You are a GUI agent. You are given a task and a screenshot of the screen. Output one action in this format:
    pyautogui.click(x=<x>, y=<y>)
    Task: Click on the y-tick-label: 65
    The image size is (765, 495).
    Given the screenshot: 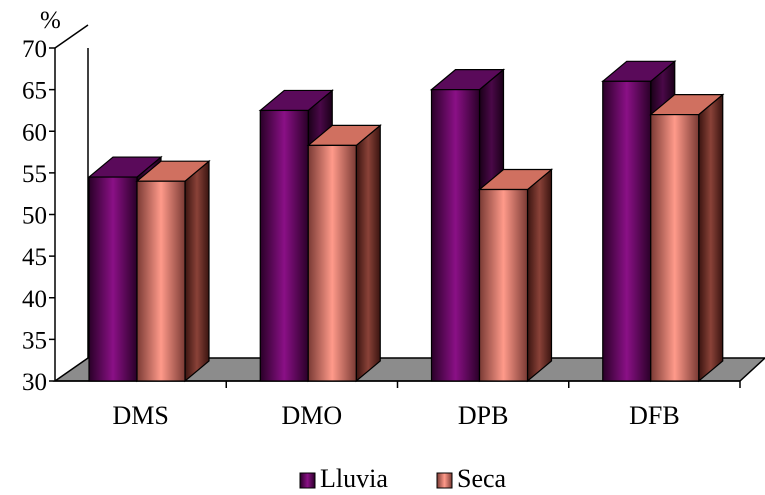 What is the action you would take?
    pyautogui.click(x=34, y=91)
    